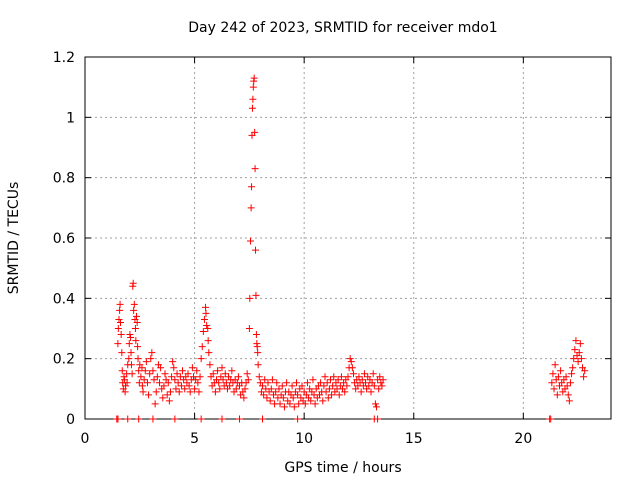 The width and height of the screenshot is (640, 480). I want to click on y-tick-label: 0.8, so click(64, 179).